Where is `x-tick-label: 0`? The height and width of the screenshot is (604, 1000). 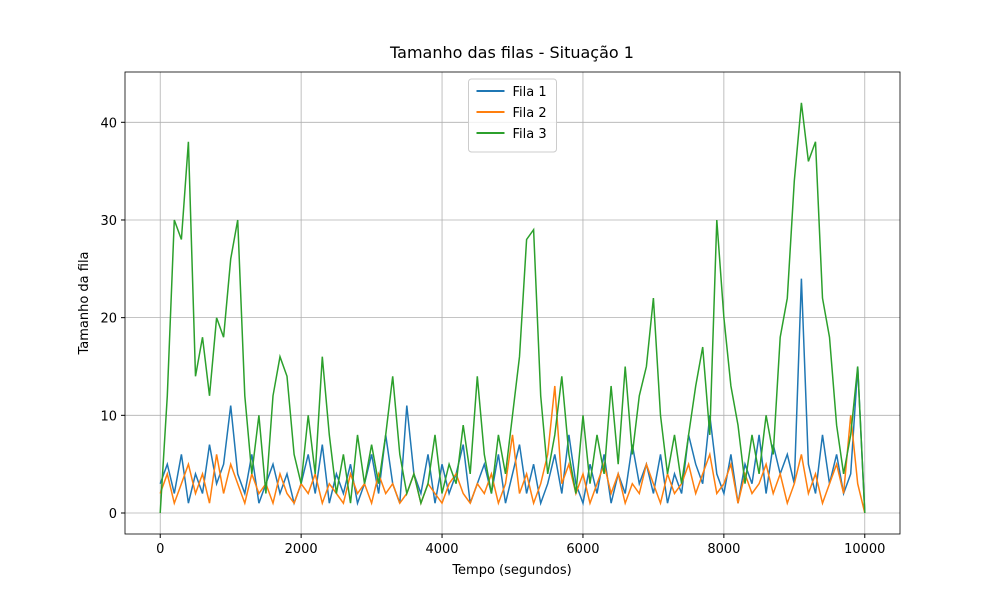 x-tick-label: 0 is located at coordinates (160, 549).